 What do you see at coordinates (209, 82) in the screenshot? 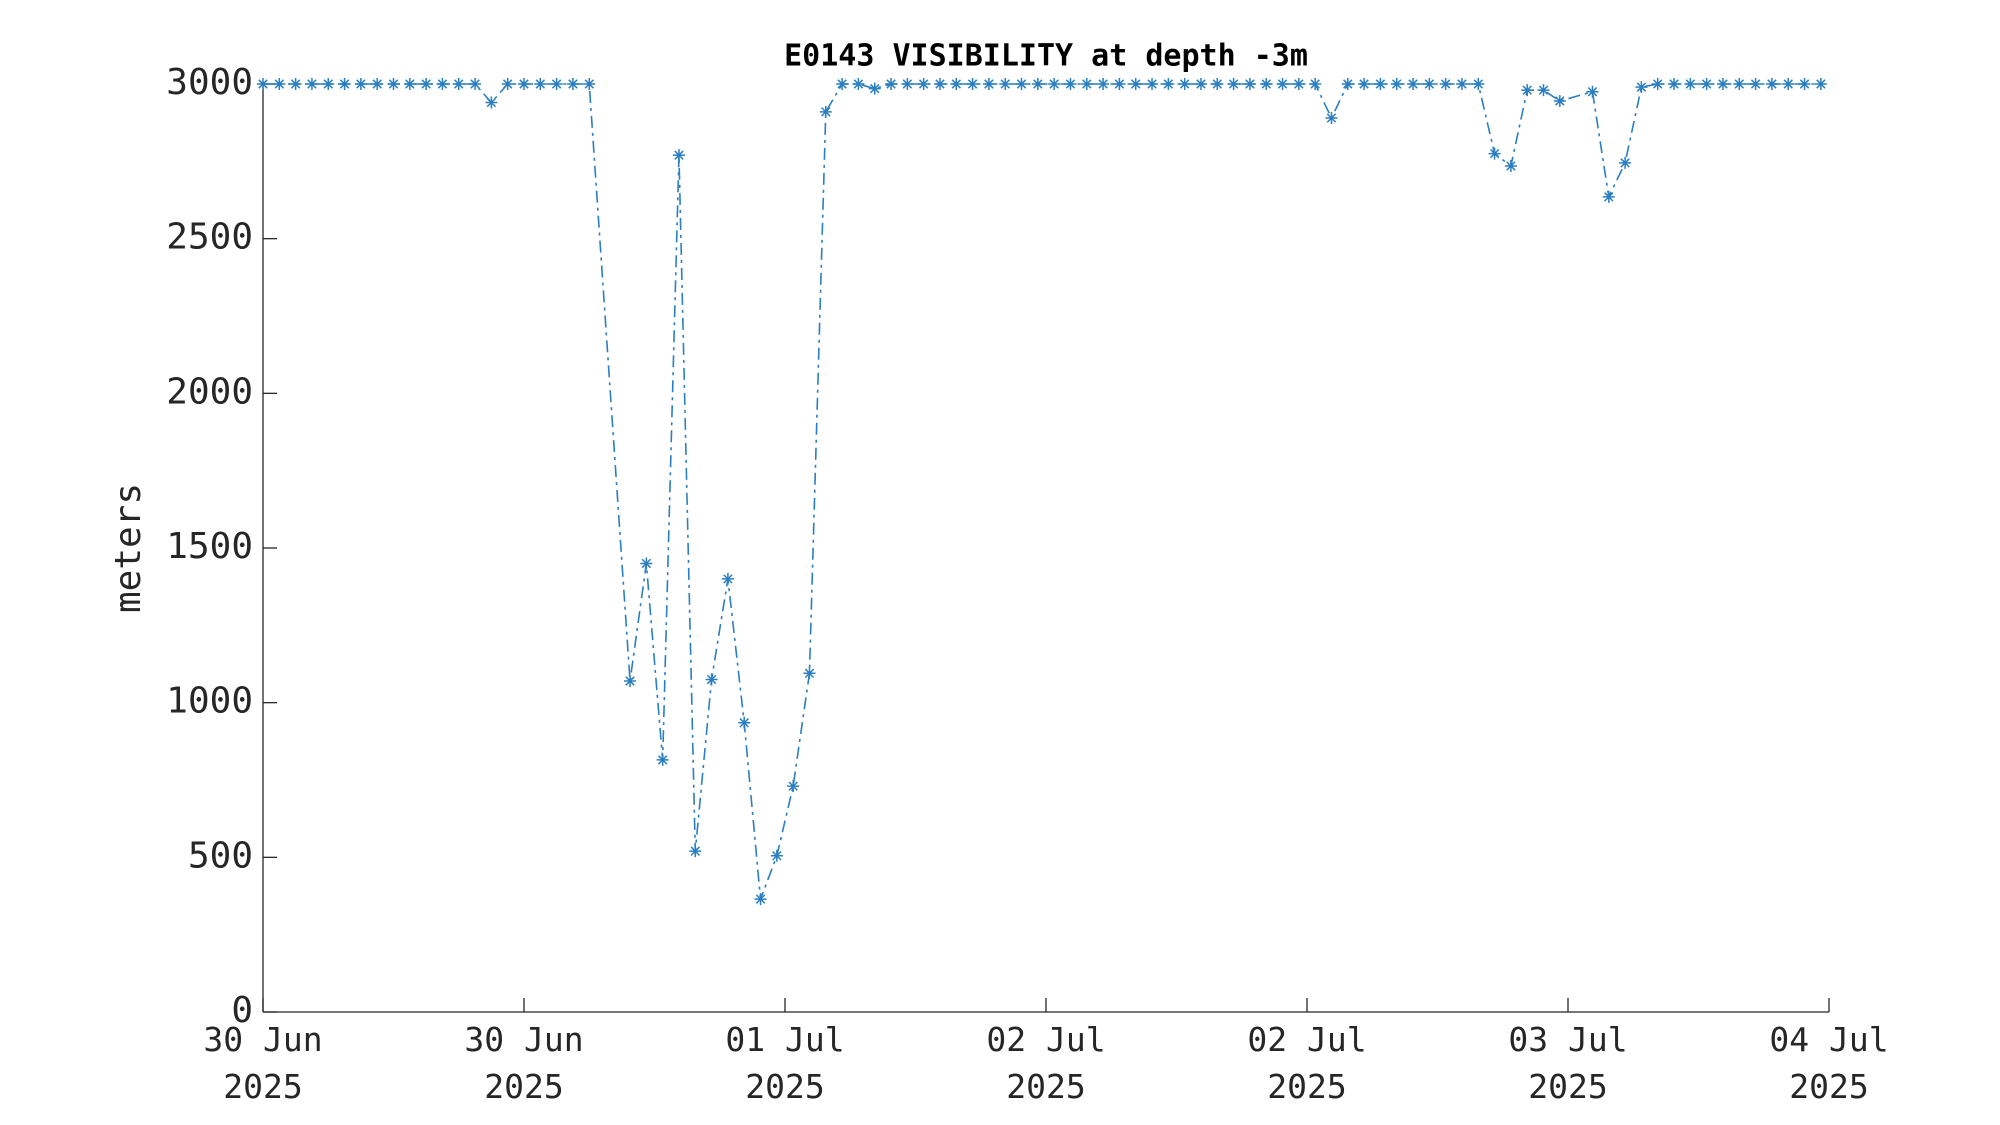
I see `y-tick-label: 3000` at bounding box center [209, 82].